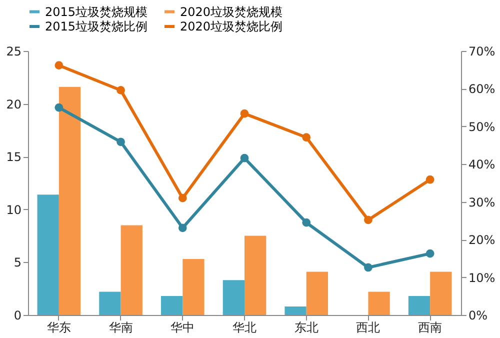 This screenshot has height=338, width=500. I want to click on y-tick-label: 0, so click(18, 315).